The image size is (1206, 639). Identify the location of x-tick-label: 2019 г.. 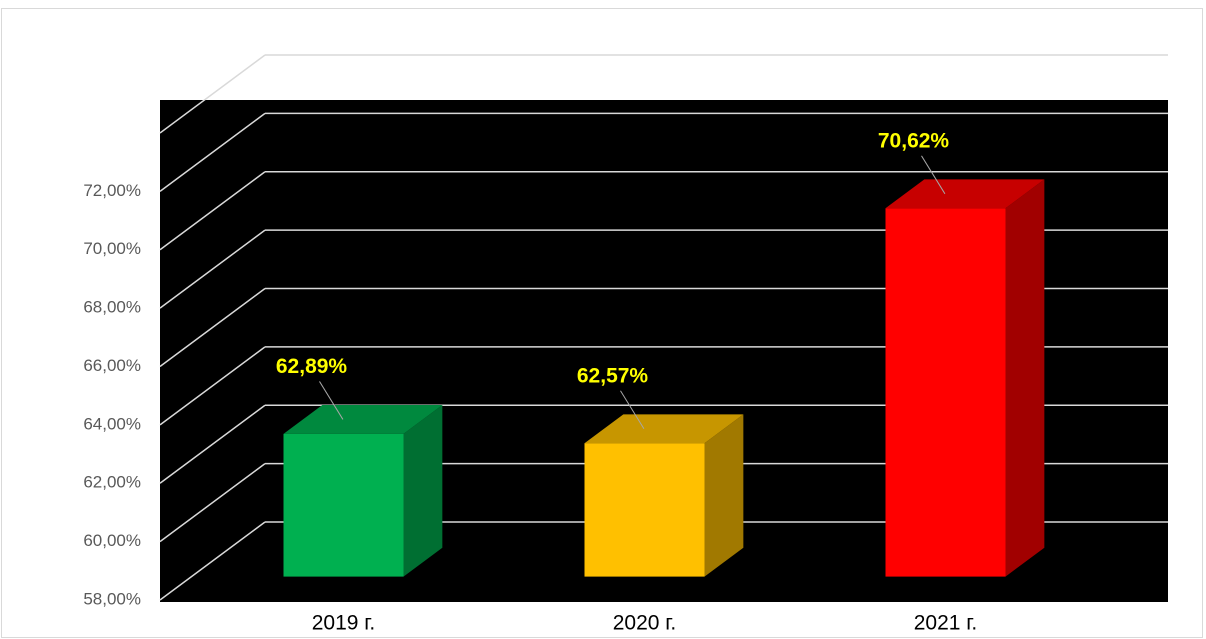
(343, 623).